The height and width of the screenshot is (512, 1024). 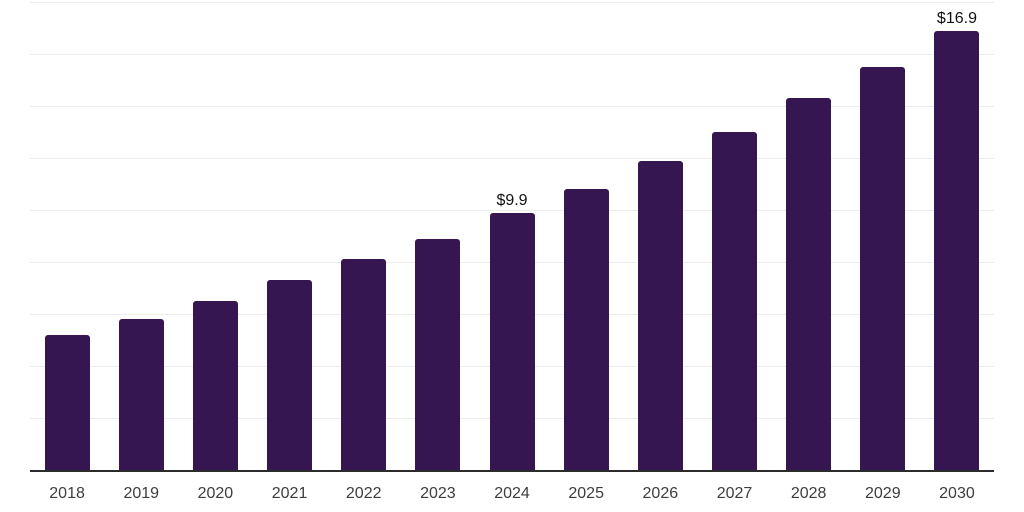 I want to click on x-axis-label: 2029, so click(x=883, y=493).